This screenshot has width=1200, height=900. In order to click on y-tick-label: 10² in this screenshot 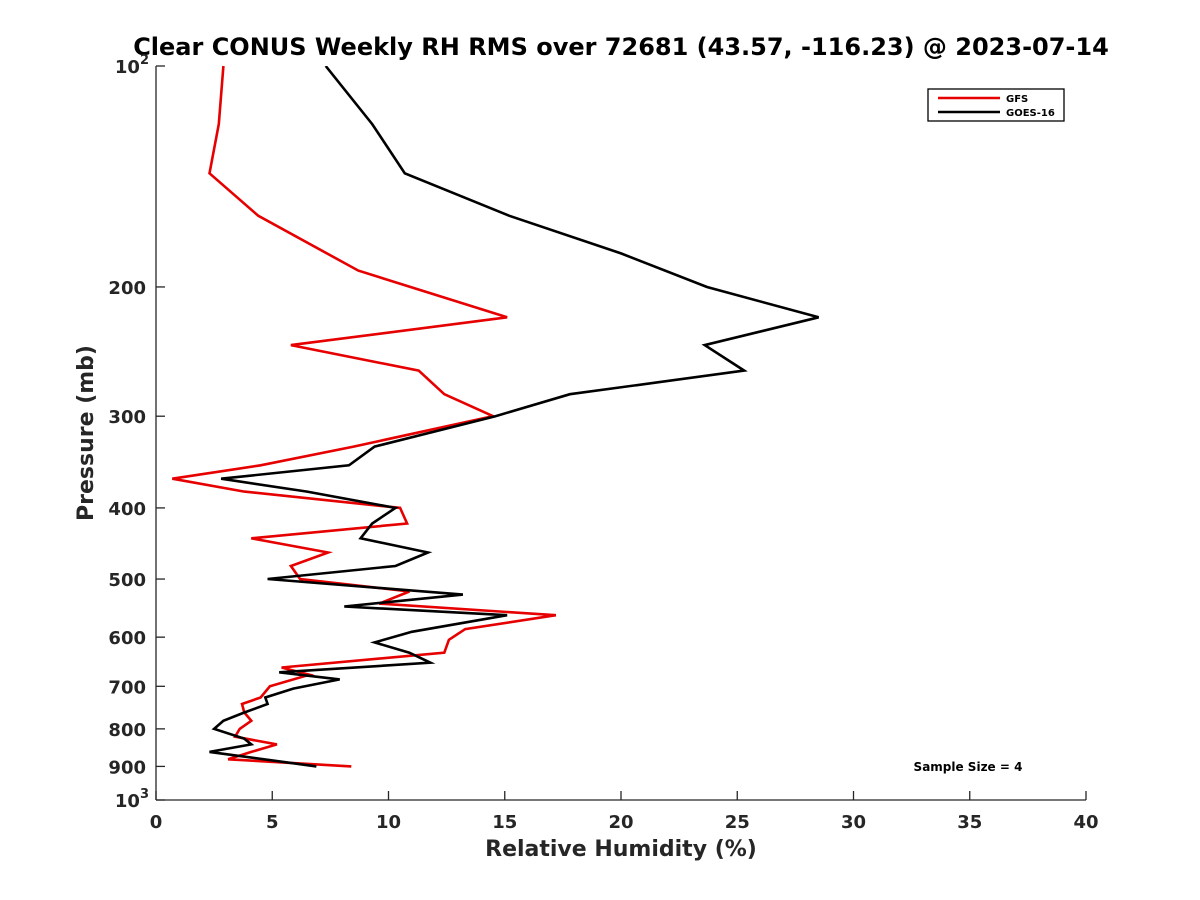, I will do `click(132, 65)`.